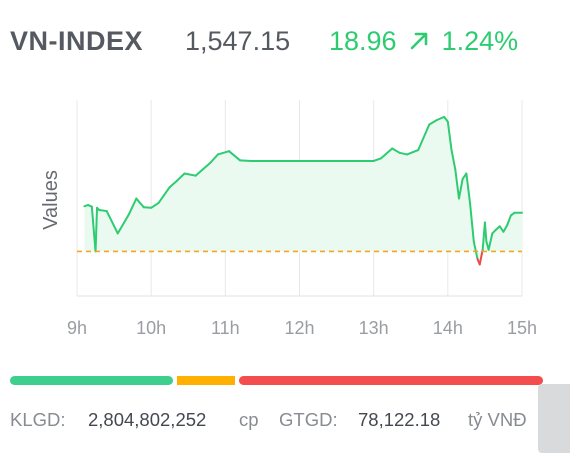 Image resolution: width=570 pixels, height=453 pixels. I want to click on x-tick-label: 14h, so click(448, 328).